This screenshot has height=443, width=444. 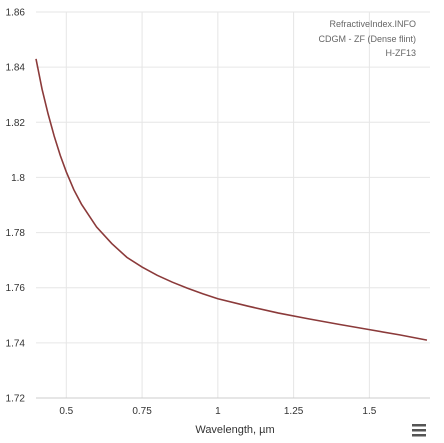 I want to click on y-axis-ticks: 1.72 1.74 1.76 1.78 1.8 1.82 1.84 1.86, so click(x=16, y=206).